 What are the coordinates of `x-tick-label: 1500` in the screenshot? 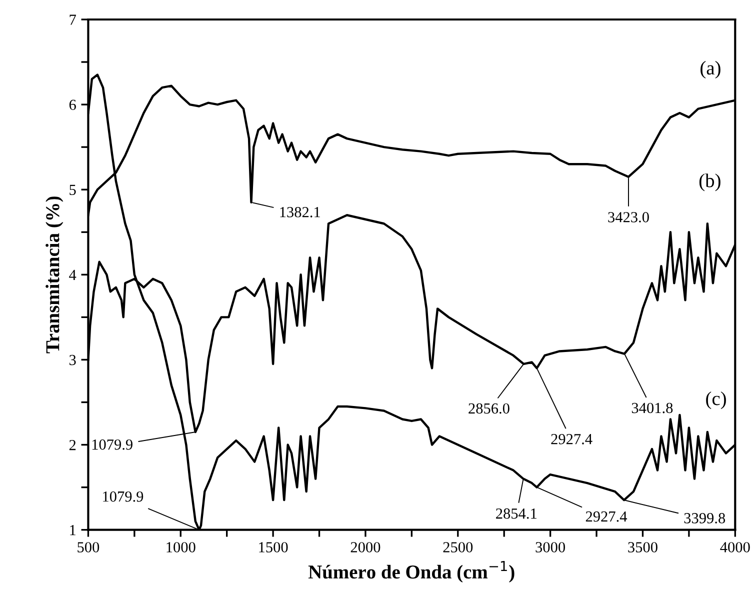 It's located at (273, 547).